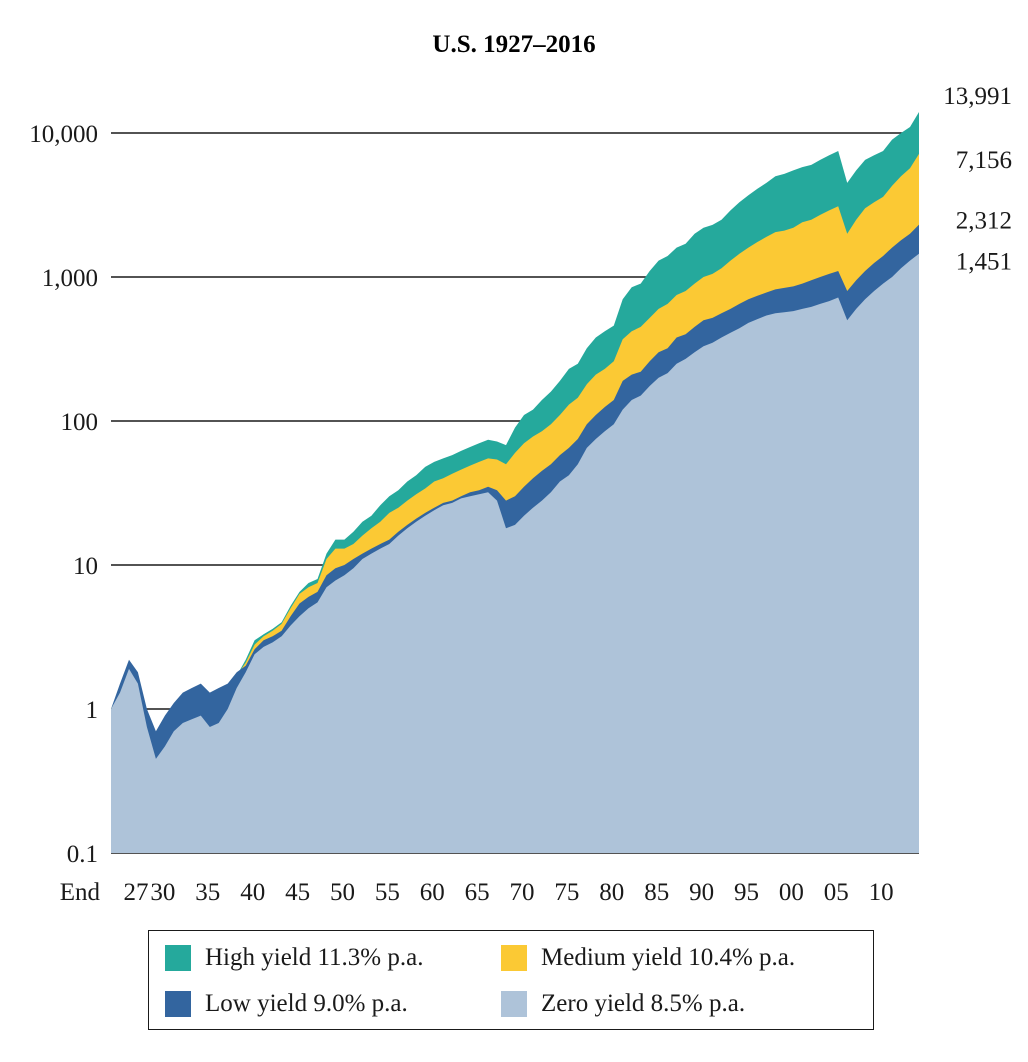 The width and height of the screenshot is (1028, 1062). I want to click on y-tick-label: 1,000, so click(70, 278).